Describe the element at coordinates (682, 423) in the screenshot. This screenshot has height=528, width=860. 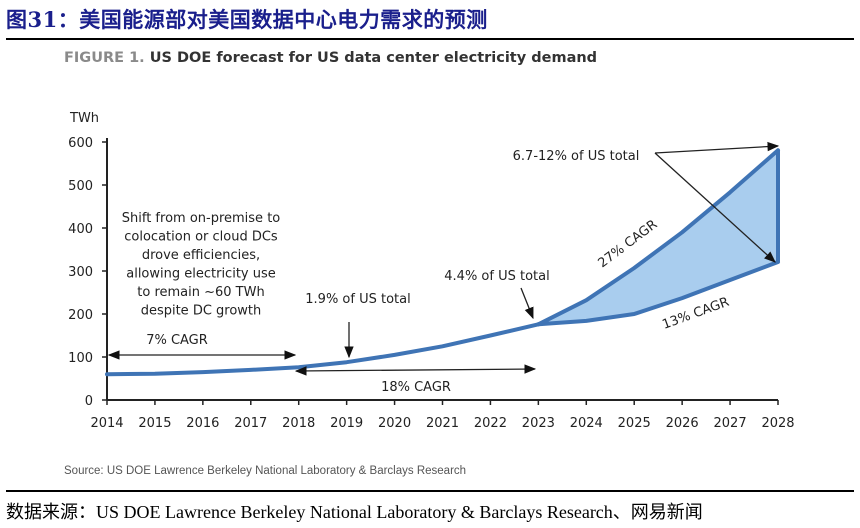
I see `x-tick-label: 2026` at that location.